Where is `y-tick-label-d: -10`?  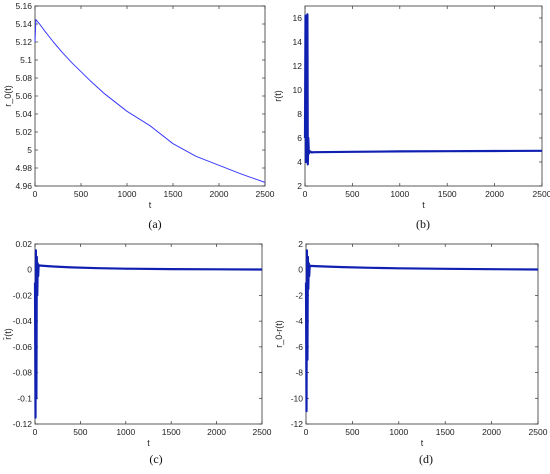 y-tick-label-d: -10 is located at coordinates (297, 398).